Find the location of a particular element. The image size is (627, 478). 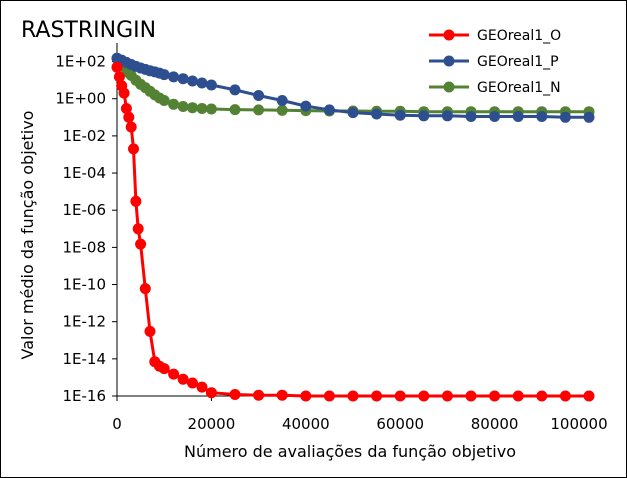

y-tick-label: 1E-10 is located at coordinates (84, 285).